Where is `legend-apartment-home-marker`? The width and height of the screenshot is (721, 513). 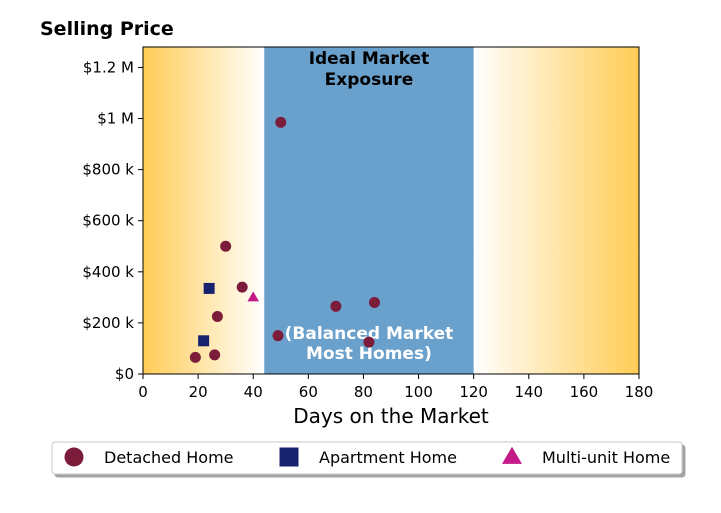
legend-apartment-home-marker is located at coordinates (289, 457).